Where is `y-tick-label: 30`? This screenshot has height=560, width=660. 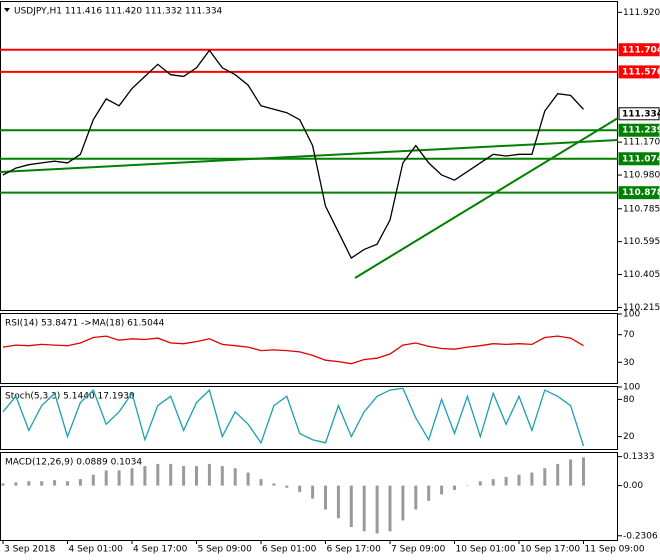 y-tick-label: 30 is located at coordinates (629, 363).